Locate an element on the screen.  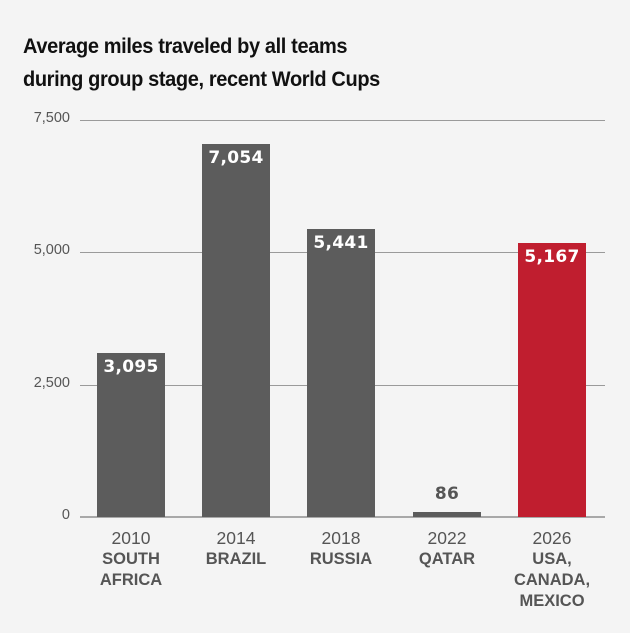
bar-2014: 7,054 is located at coordinates (236, 330).